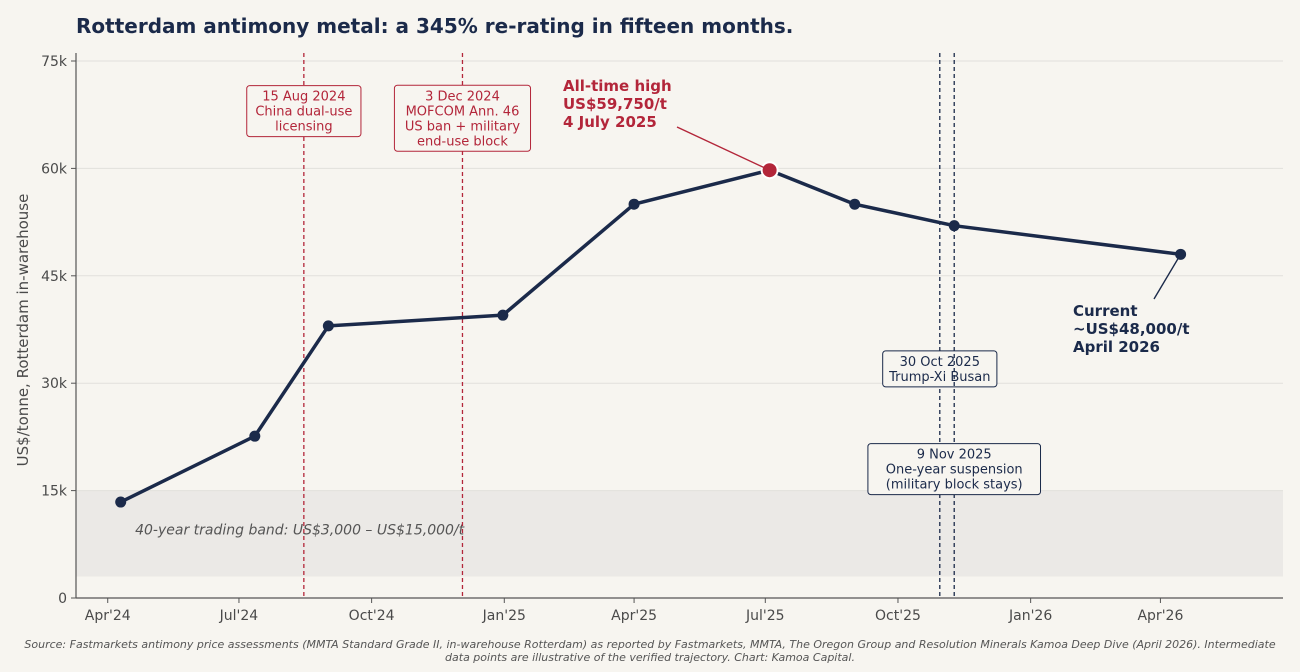 The height and width of the screenshot is (672, 1300). I want to click on event-label-text: China dual-use, so click(303, 112).